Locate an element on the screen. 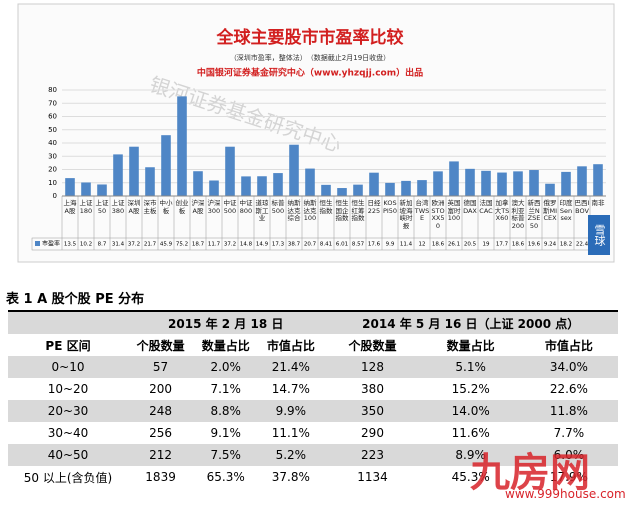 The height and width of the screenshot is (507, 625). value-label: 45.9 is located at coordinates (166, 245).